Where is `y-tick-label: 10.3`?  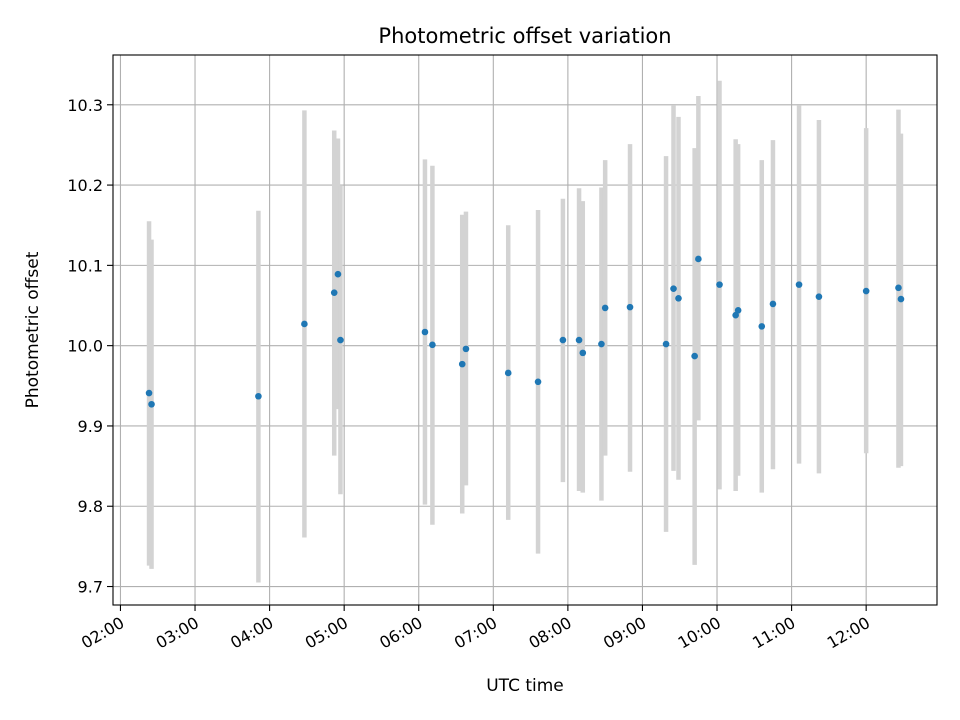 y-tick-label: 10.3 is located at coordinates (85, 105).